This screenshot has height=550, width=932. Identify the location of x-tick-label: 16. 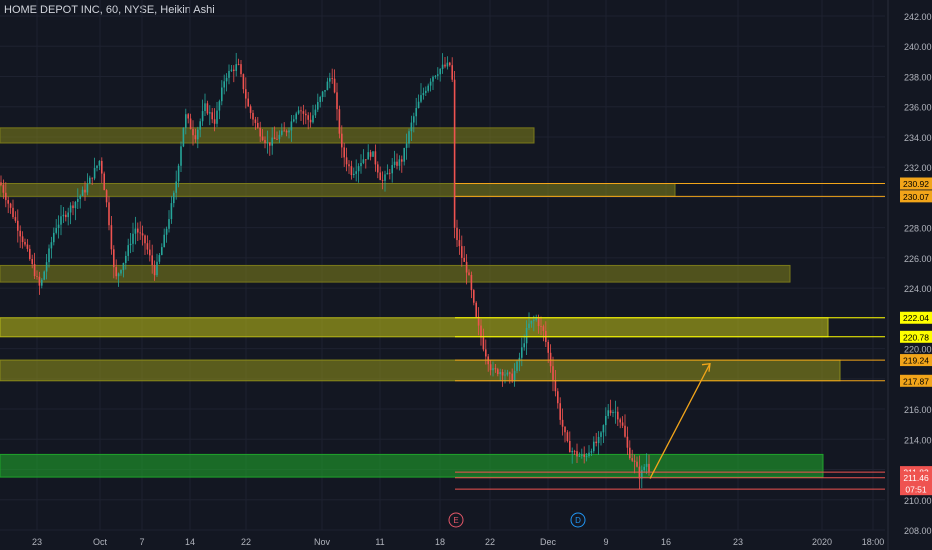
(666, 542).